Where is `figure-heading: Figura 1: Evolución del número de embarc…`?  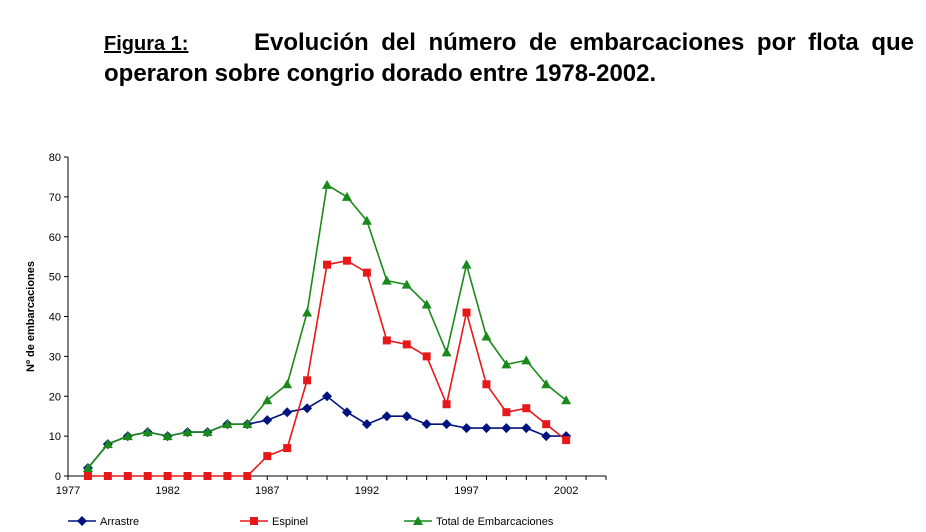 figure-heading: Figura 1: Evolución del número de embarc… is located at coordinates (509, 58).